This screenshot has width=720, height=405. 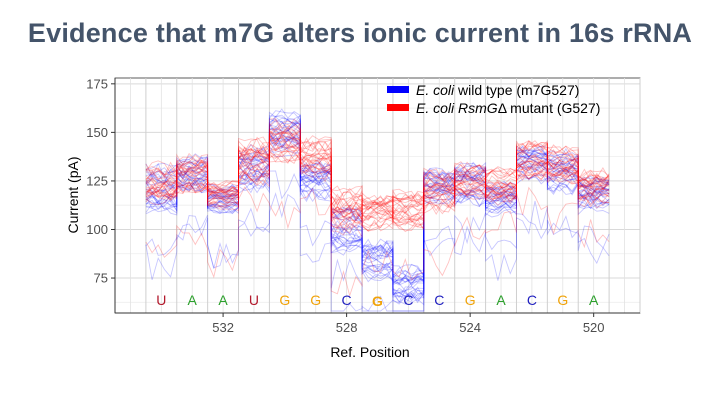 What do you see at coordinates (501, 300) in the screenshot?
I see `base-label-523: A` at bounding box center [501, 300].